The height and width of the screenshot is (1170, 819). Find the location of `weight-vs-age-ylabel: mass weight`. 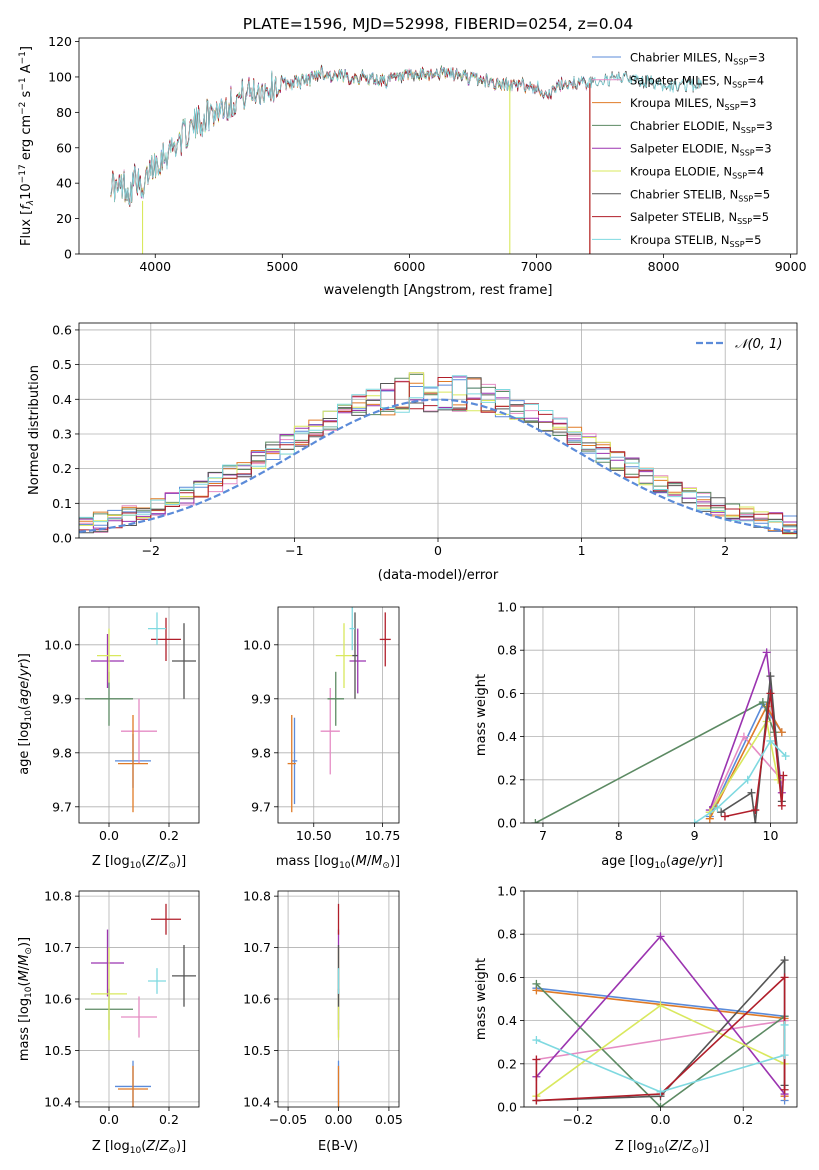

weight-vs-age-ylabel: mass weight is located at coordinates (481, 715).